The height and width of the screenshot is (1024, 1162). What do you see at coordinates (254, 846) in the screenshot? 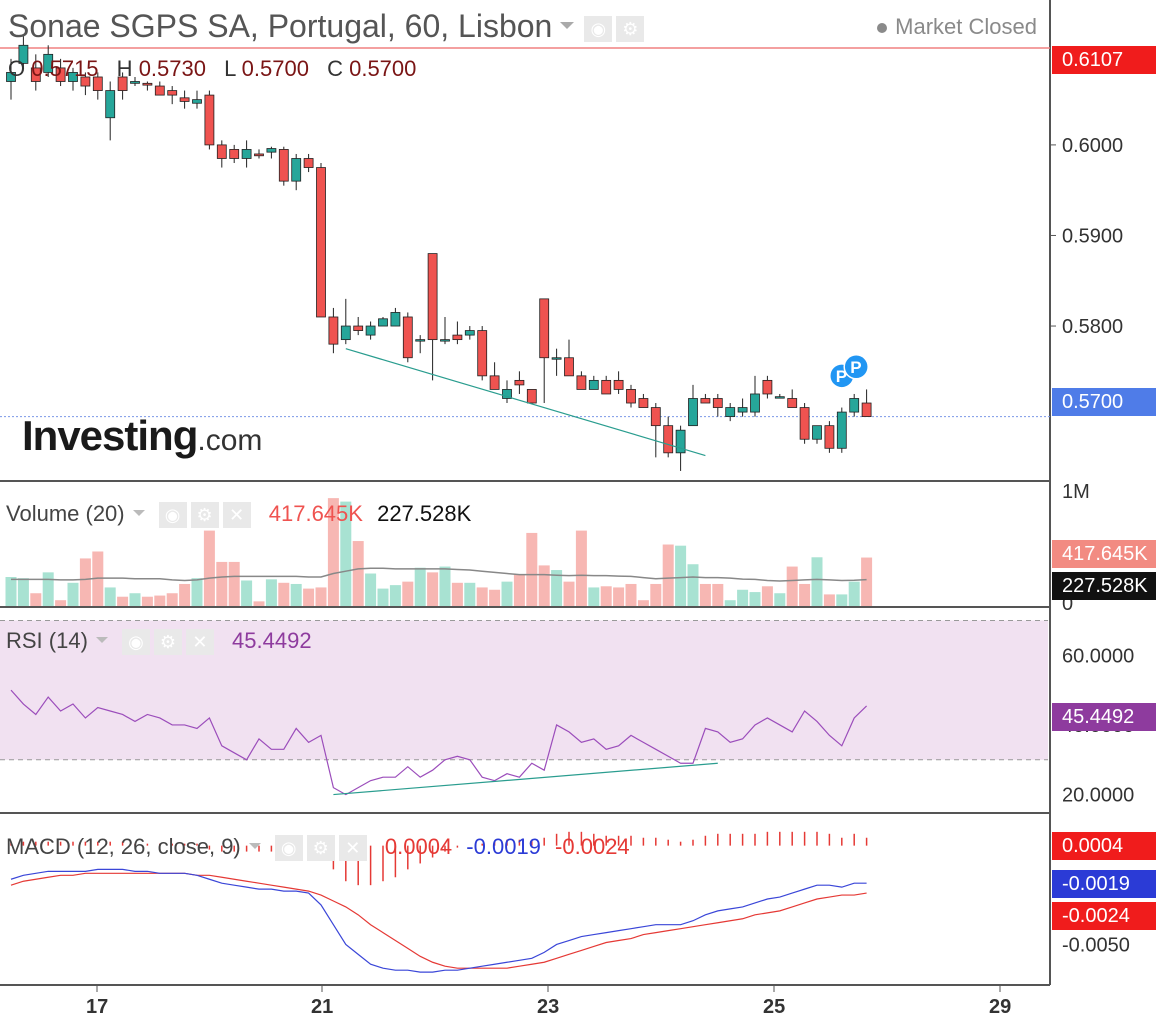
I see `macd-dropdown-icon` at bounding box center [254, 846].